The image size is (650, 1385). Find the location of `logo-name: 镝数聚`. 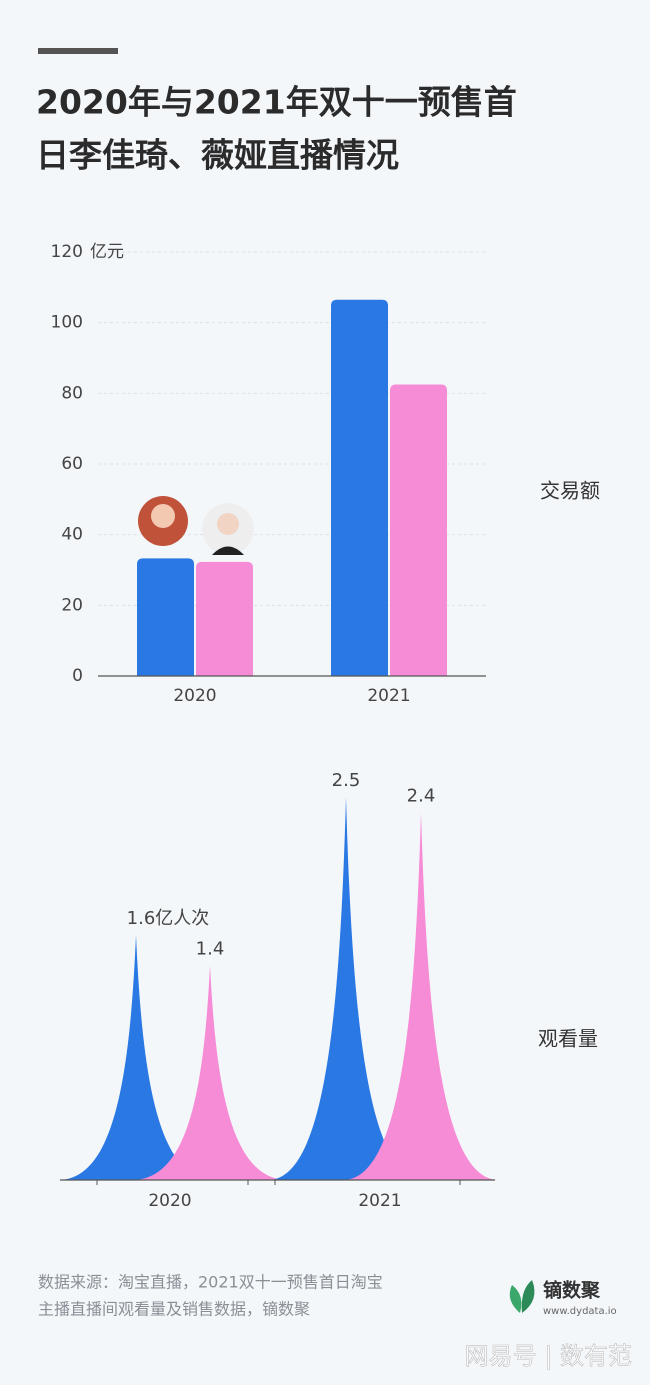

logo-name: 镝数聚 is located at coordinates (572, 1290).